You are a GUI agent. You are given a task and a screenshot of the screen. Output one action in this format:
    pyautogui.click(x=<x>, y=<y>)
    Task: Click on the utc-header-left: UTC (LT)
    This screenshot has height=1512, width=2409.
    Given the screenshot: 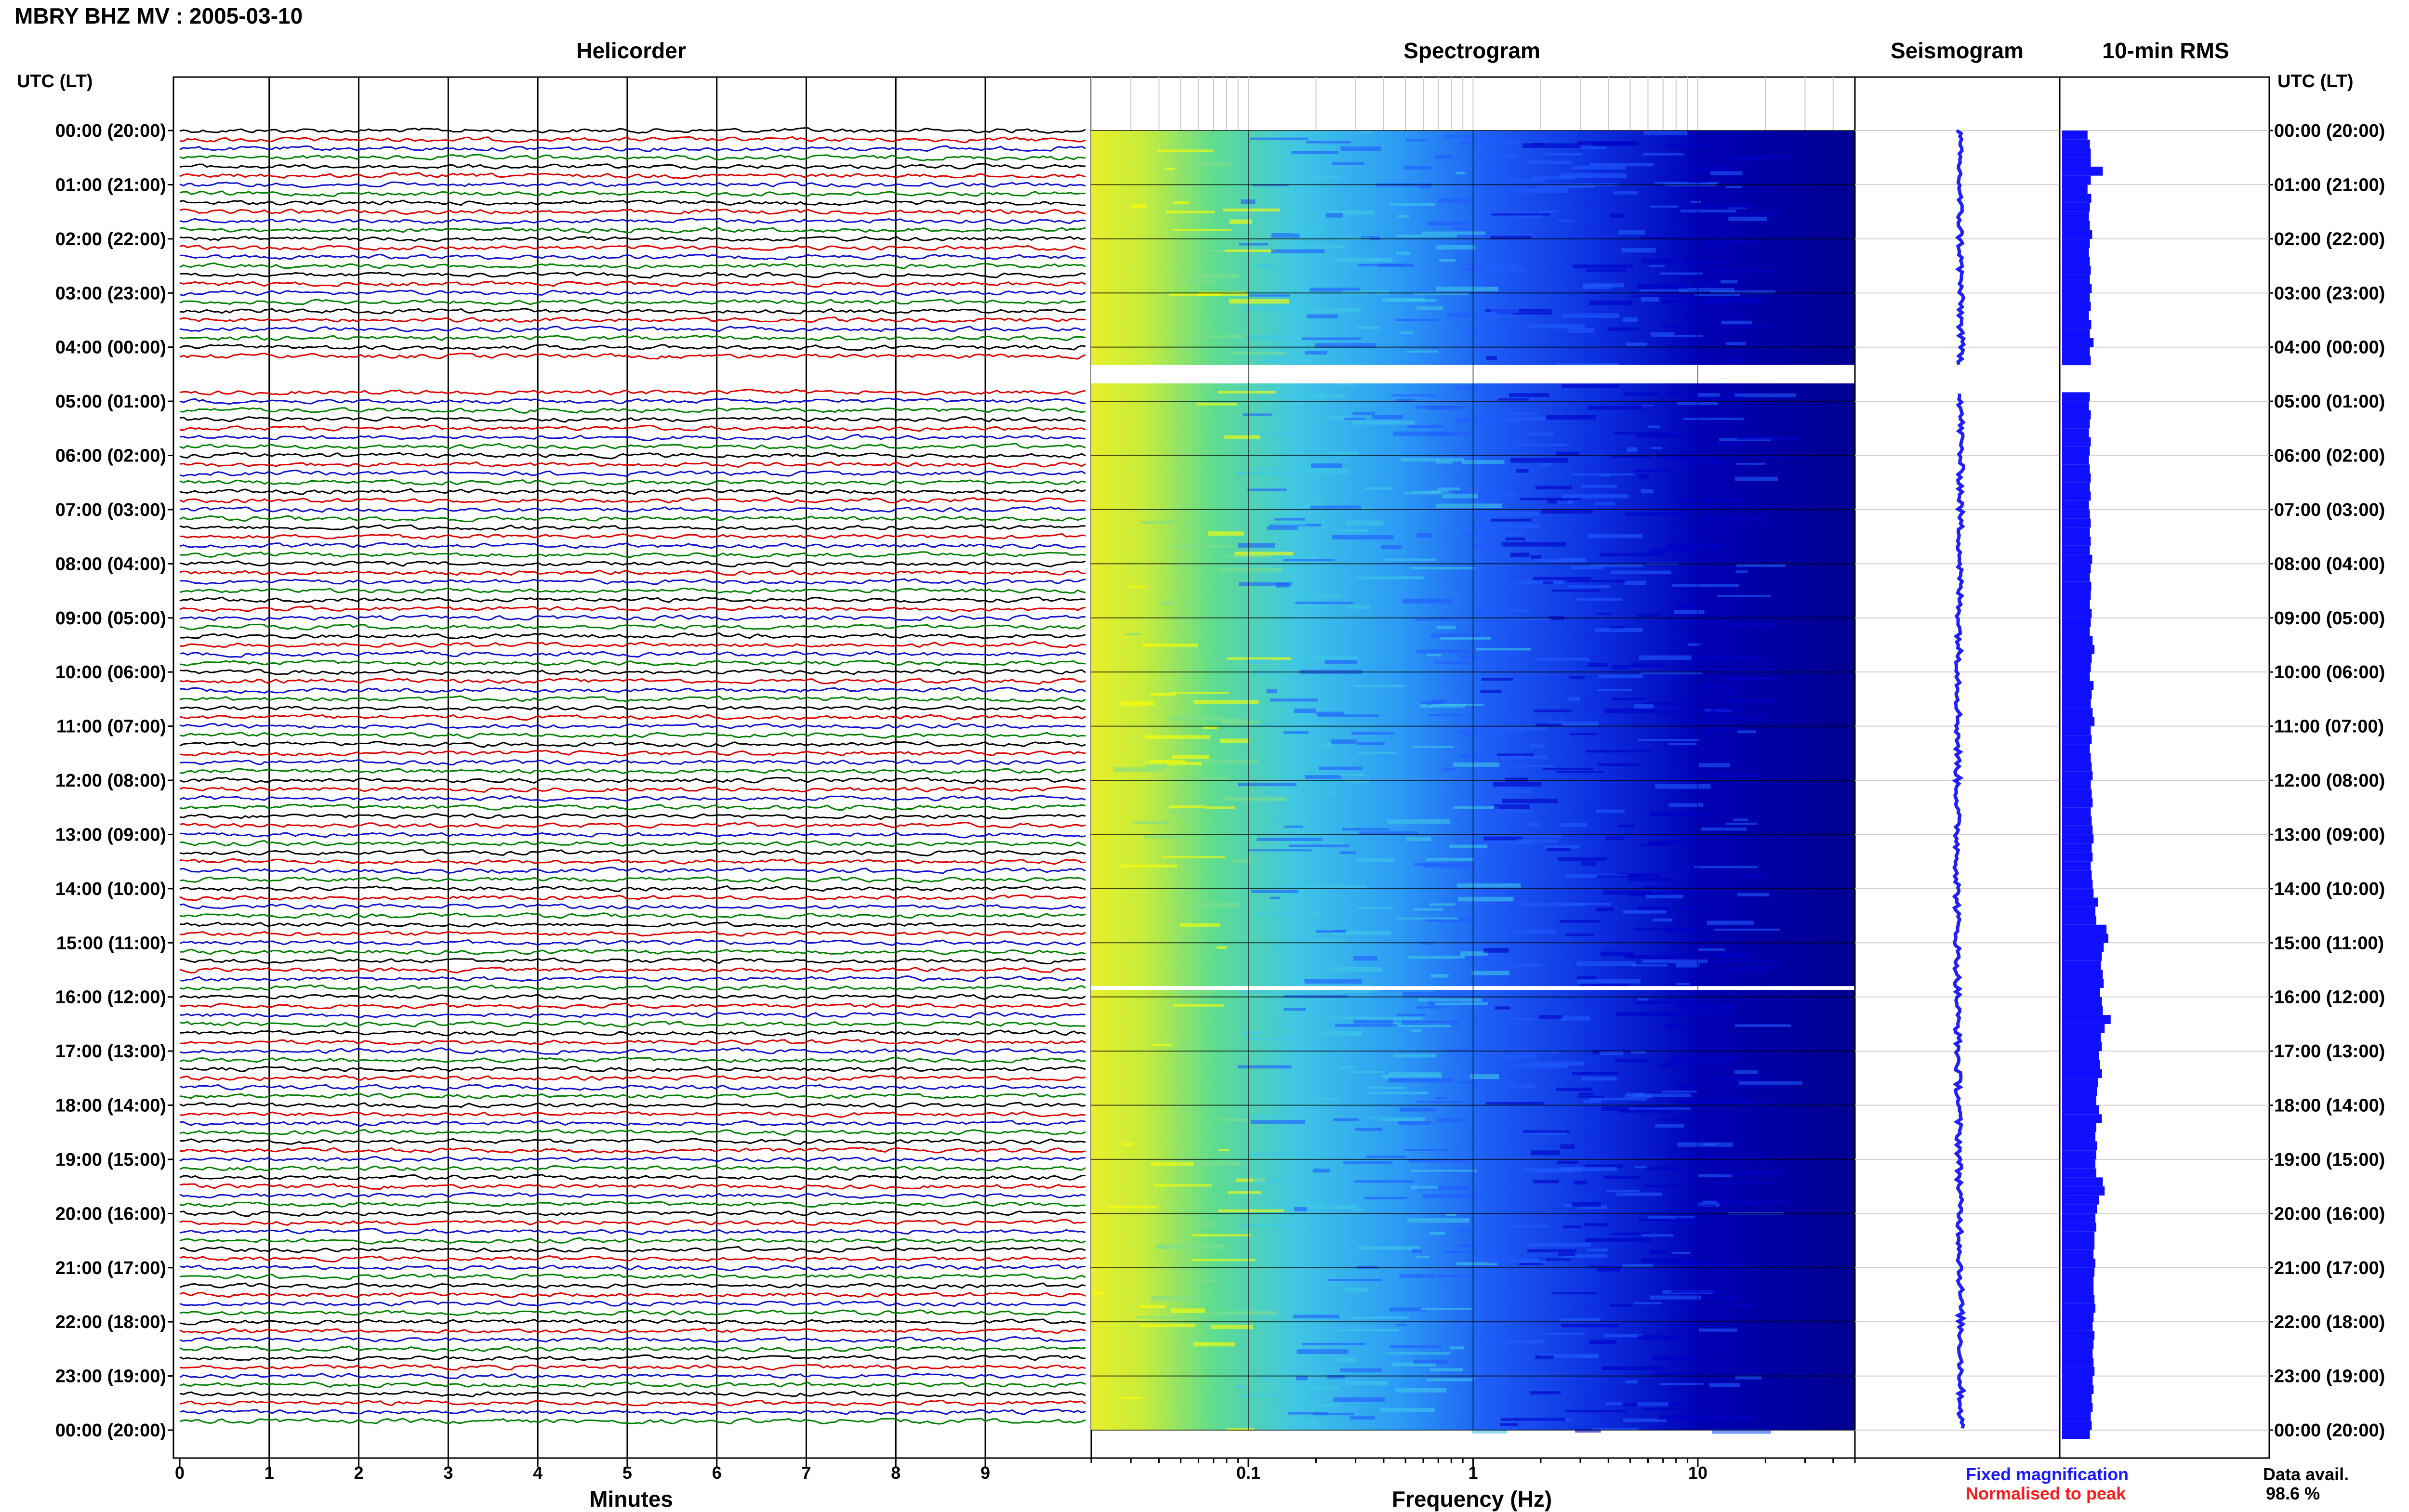 What is the action you would take?
    pyautogui.click(x=55, y=81)
    